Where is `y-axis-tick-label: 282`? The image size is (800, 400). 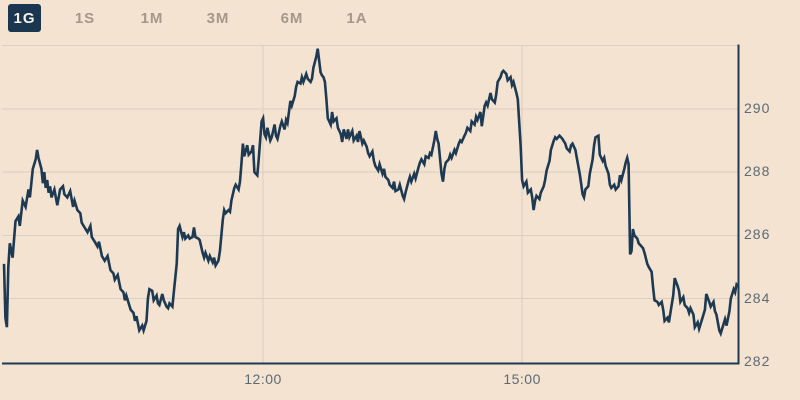 y-axis-tick-label: 282 is located at coordinates (757, 361).